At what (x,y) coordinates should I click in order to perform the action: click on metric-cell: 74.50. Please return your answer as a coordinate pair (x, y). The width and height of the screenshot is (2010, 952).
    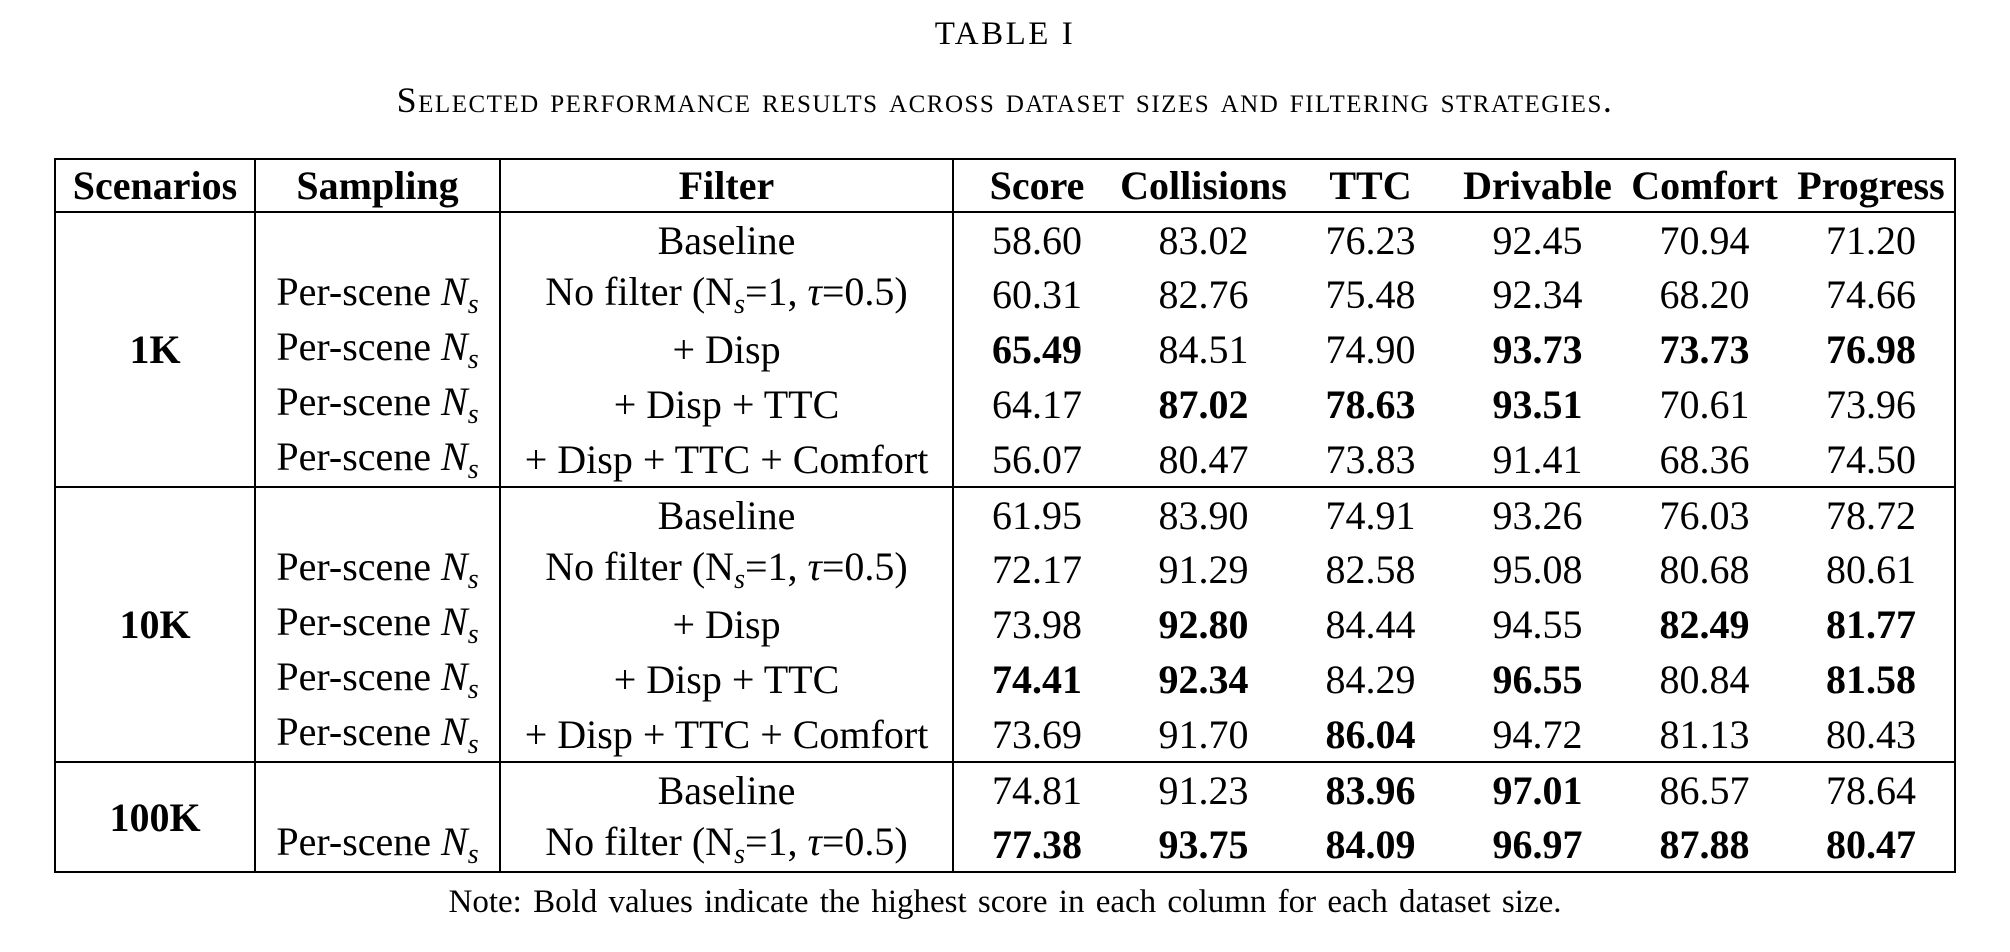
    Looking at the image, I should click on (1871, 460).